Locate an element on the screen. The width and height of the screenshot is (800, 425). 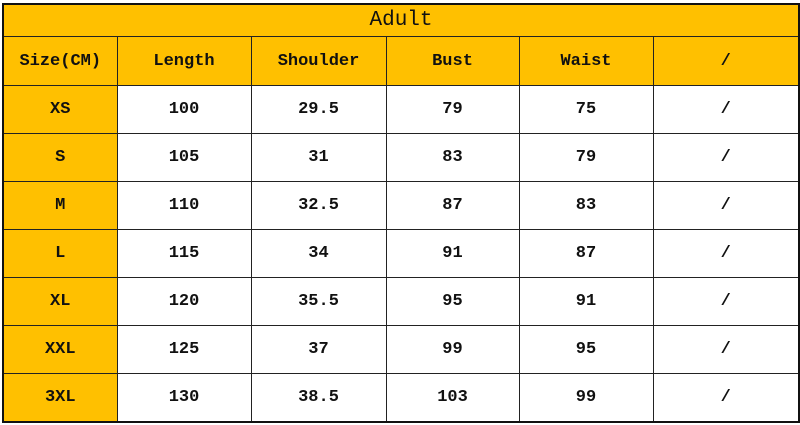
cell-waist: 83 is located at coordinates (586, 205).